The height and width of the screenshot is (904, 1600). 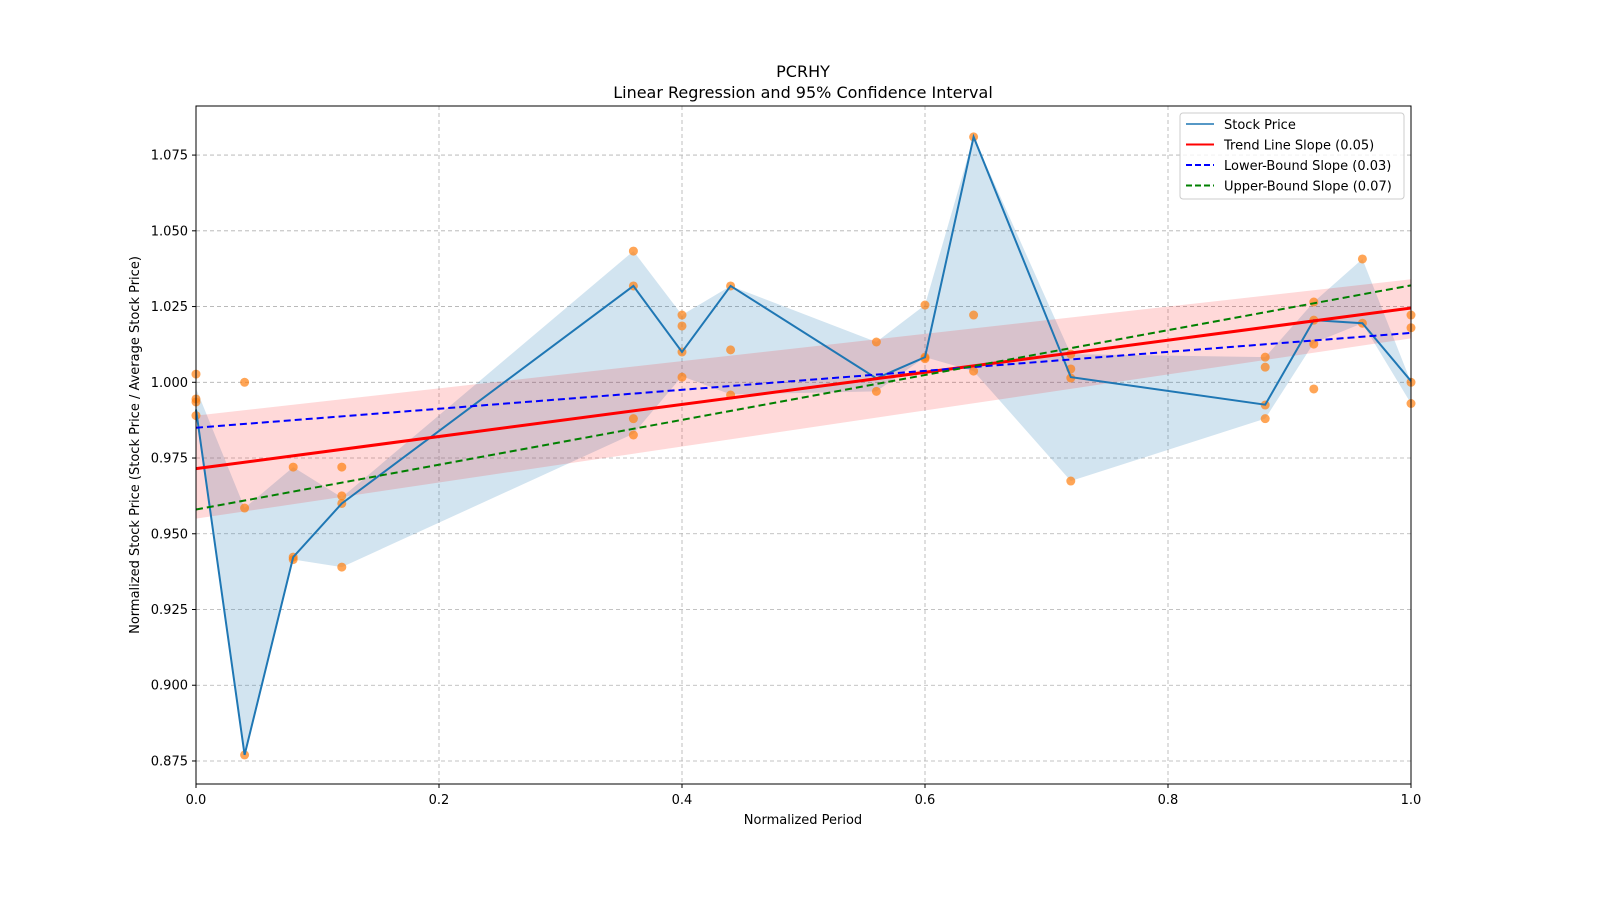 I want to click on lower-bound-line, so click(x=803, y=380).